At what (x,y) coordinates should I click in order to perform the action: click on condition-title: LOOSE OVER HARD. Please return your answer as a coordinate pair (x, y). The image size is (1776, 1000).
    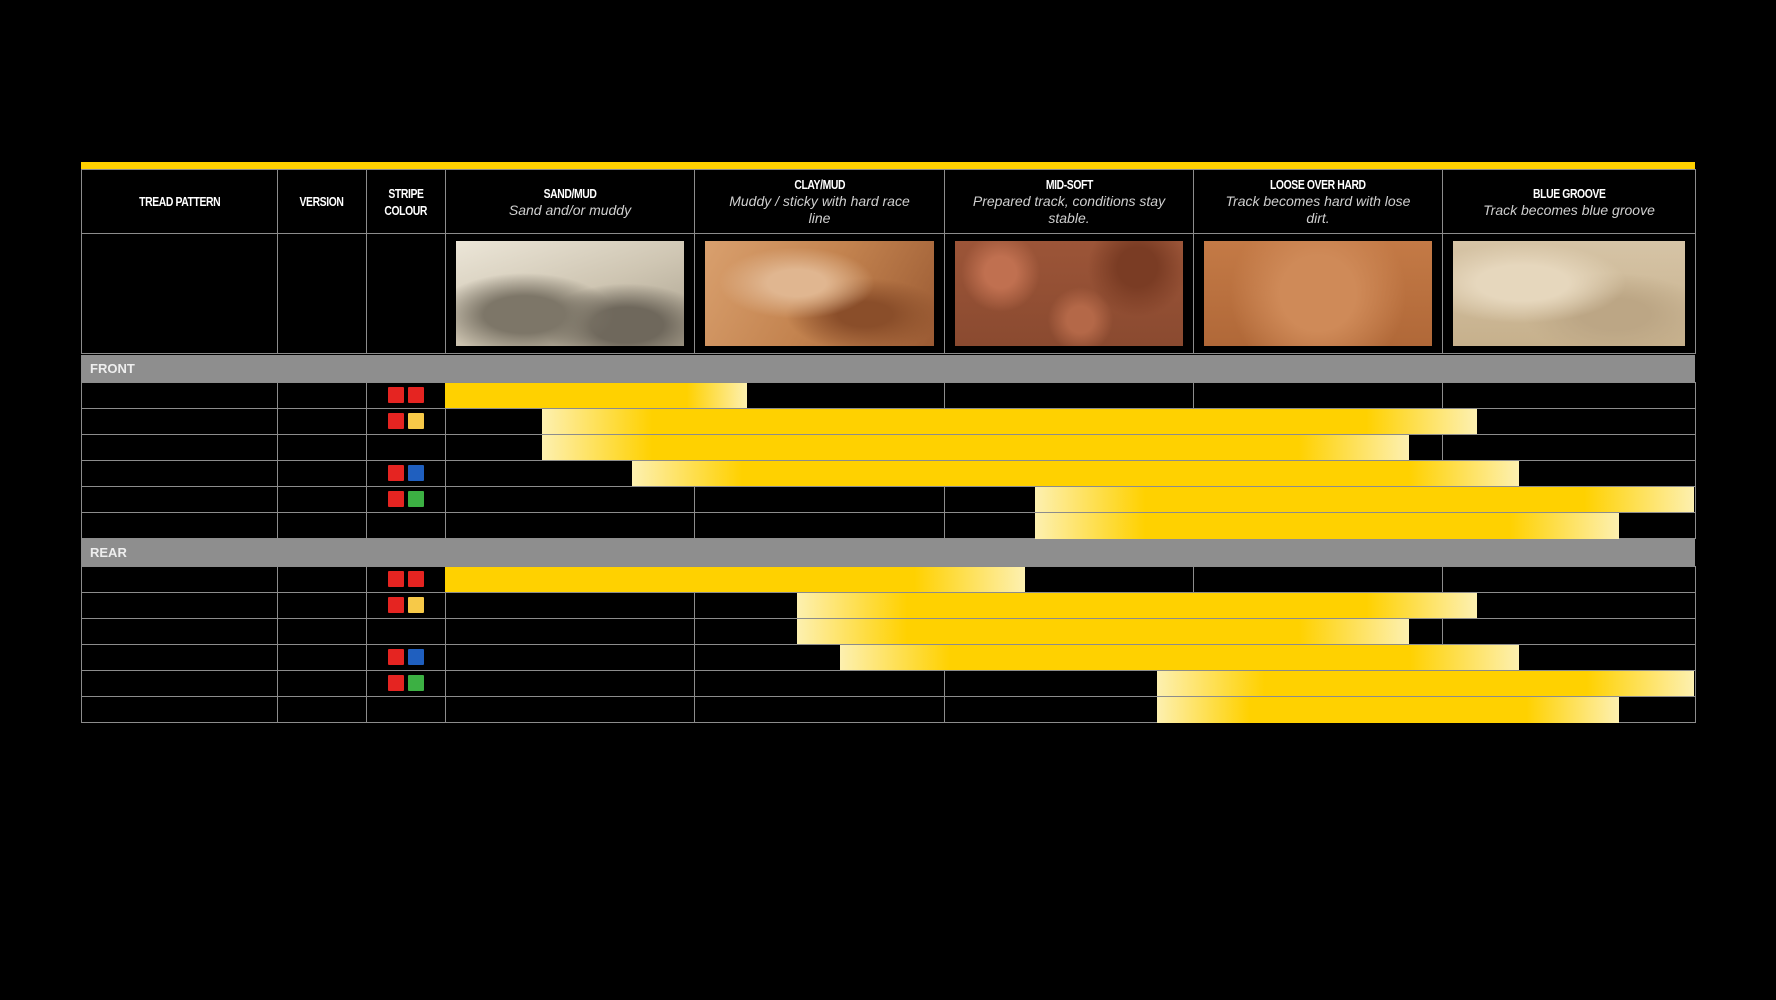
    Looking at the image, I should click on (1318, 184).